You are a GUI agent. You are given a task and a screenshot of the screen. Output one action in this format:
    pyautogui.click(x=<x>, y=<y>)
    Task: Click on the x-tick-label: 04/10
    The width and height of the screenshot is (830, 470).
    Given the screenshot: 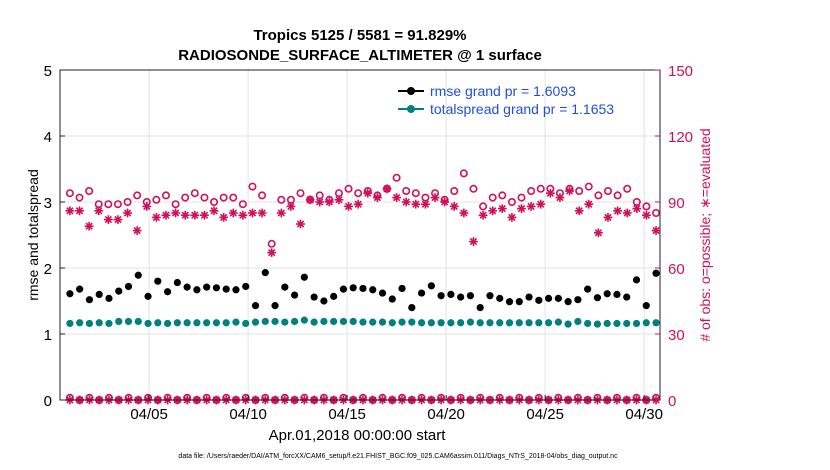 What is the action you would take?
    pyautogui.click(x=248, y=414)
    